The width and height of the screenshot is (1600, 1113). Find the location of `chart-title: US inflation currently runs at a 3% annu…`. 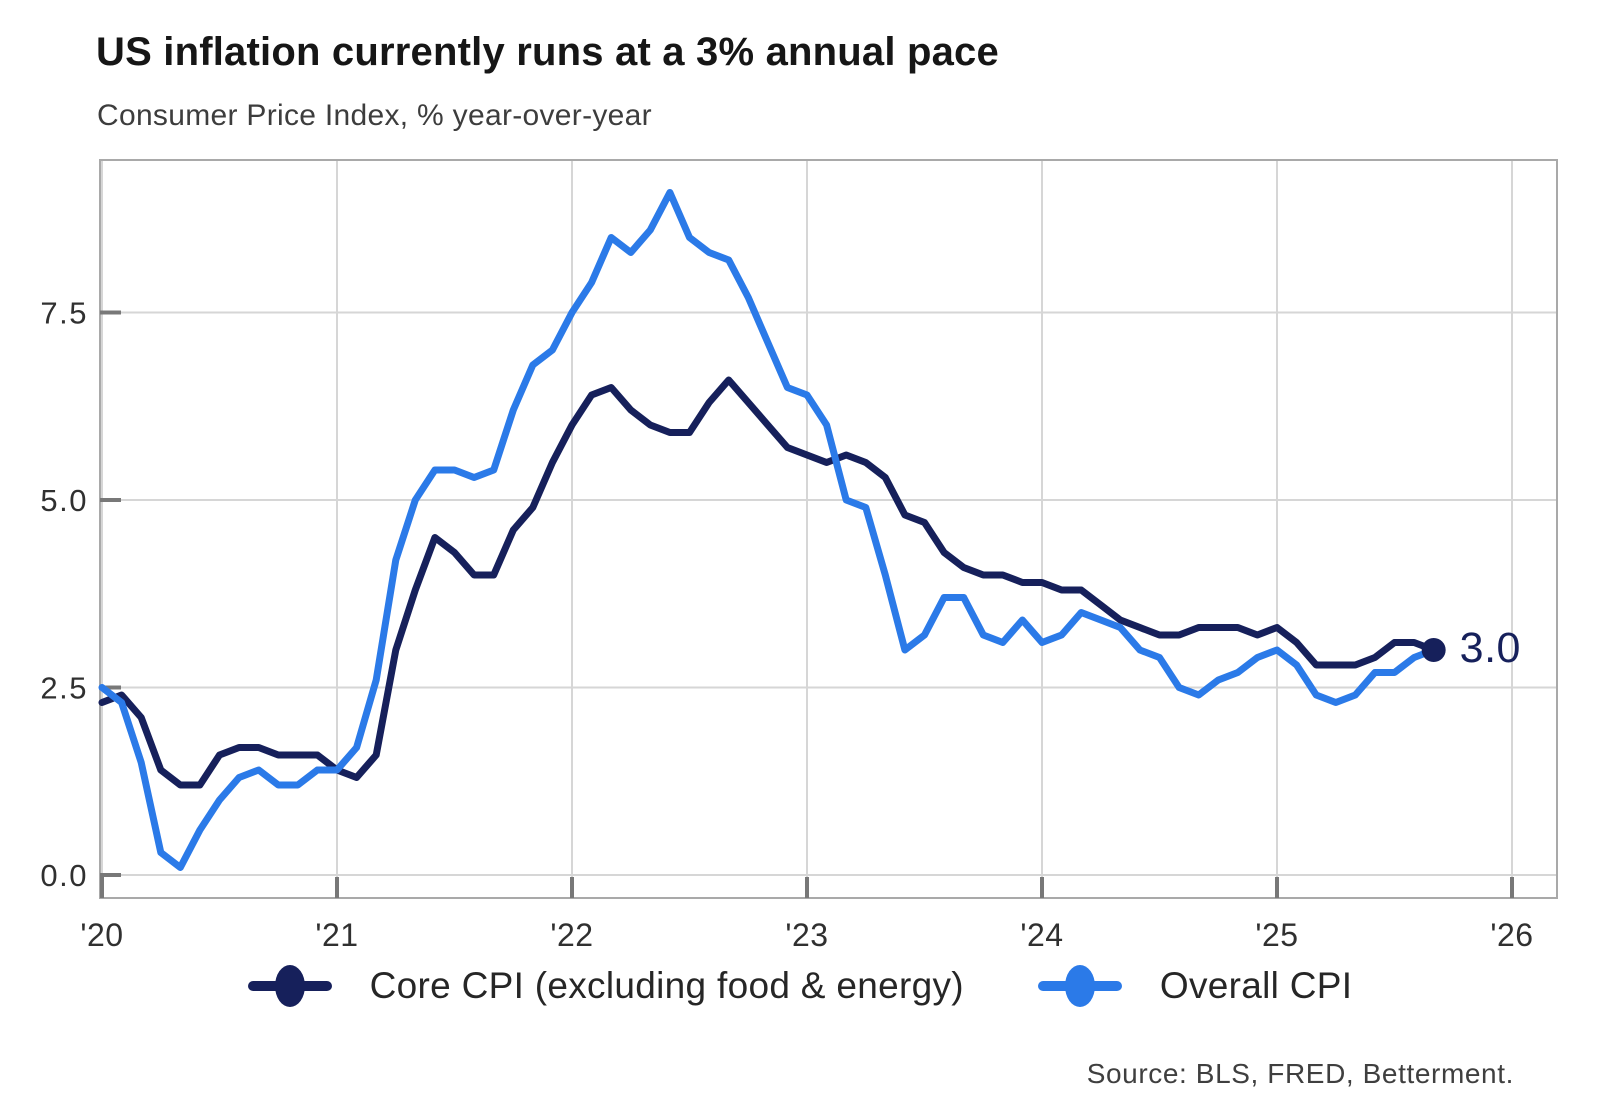

chart-title: US inflation currently runs at a 3% annu… is located at coordinates (547, 52).